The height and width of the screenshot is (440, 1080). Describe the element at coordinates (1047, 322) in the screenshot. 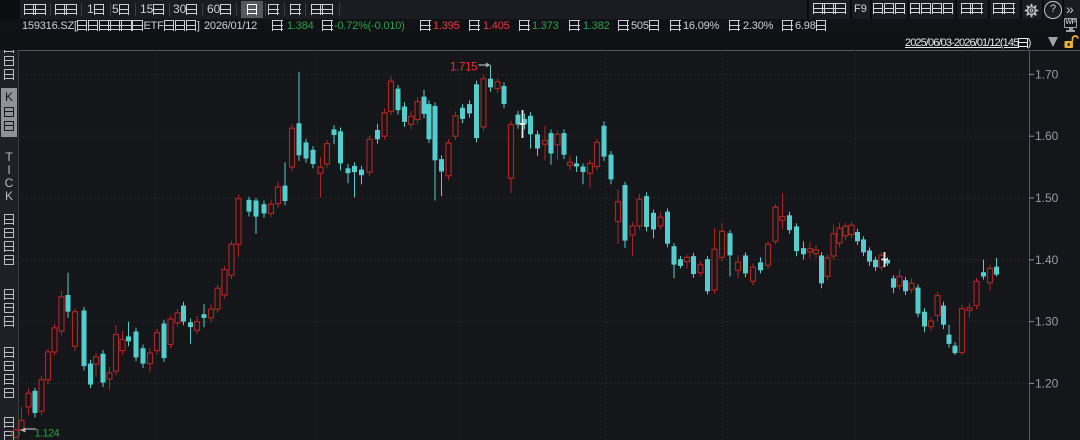

I see `svg-text: 1.30` at that location.